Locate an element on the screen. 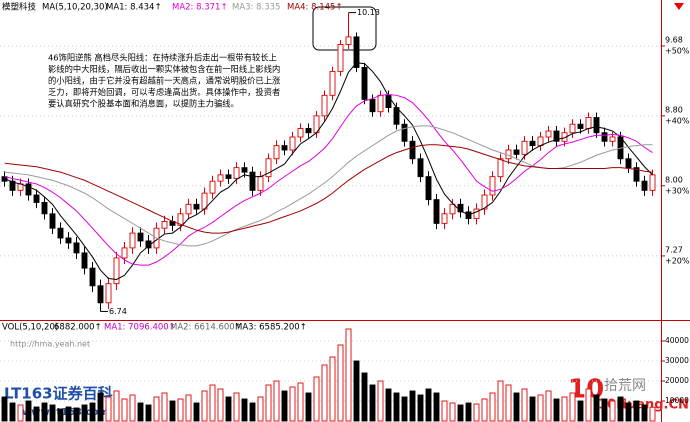 Image resolution: width=690 pixels, height=422 pixels. volume-tick-label: 10000 is located at coordinates (677, 400).